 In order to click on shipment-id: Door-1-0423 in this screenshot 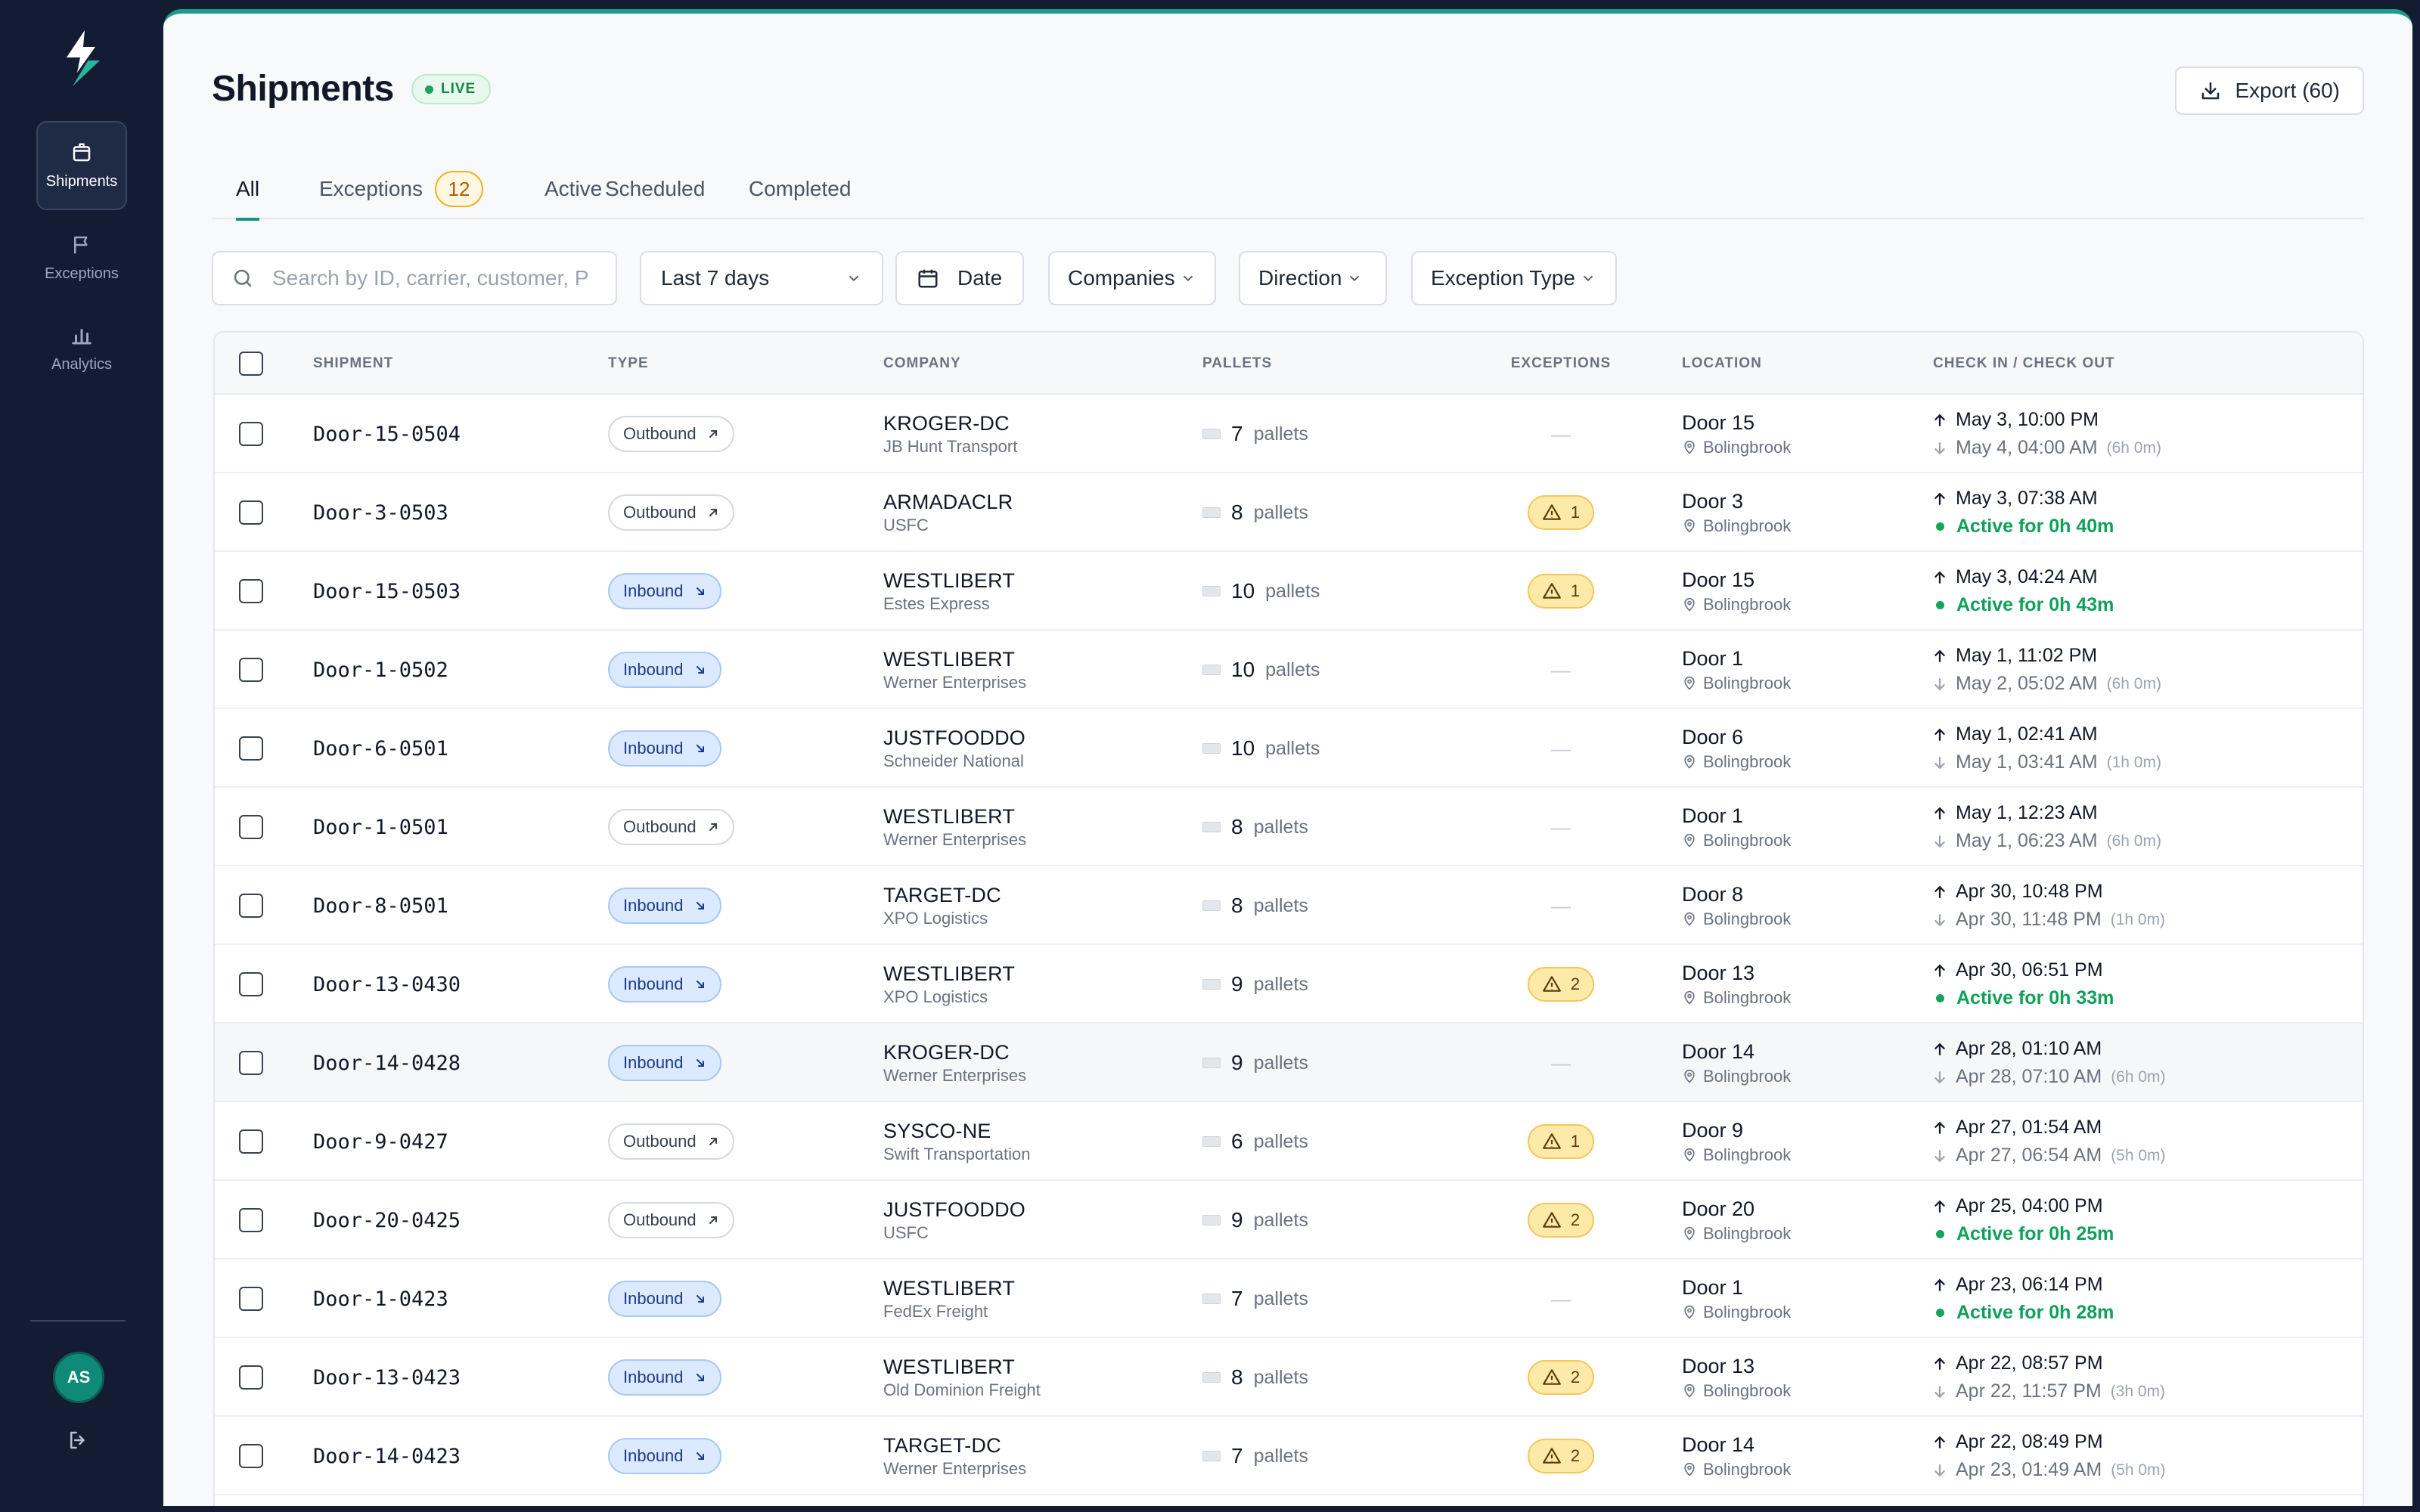, I will do `click(380, 1299)`.